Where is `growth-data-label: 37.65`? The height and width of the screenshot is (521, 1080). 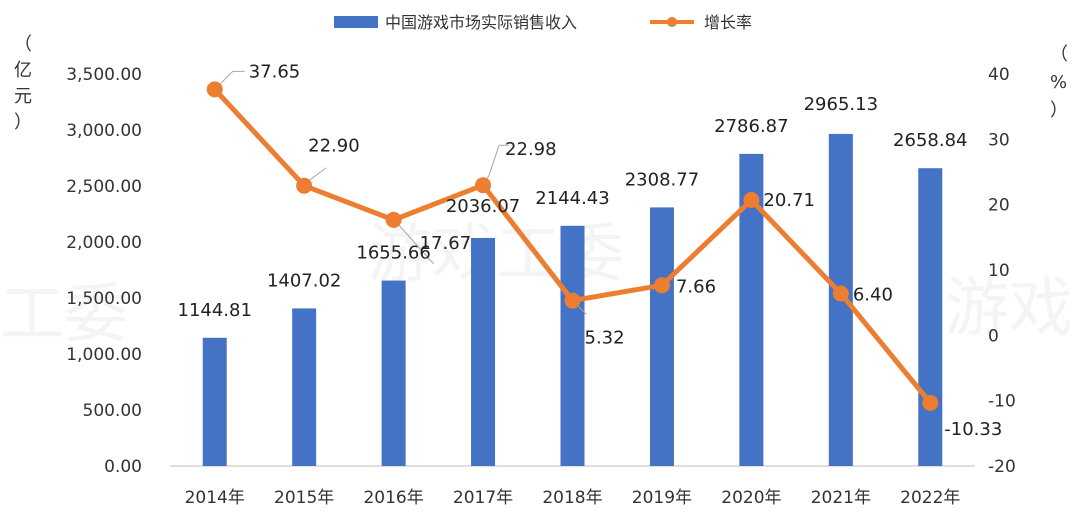 growth-data-label: 37.65 is located at coordinates (275, 71).